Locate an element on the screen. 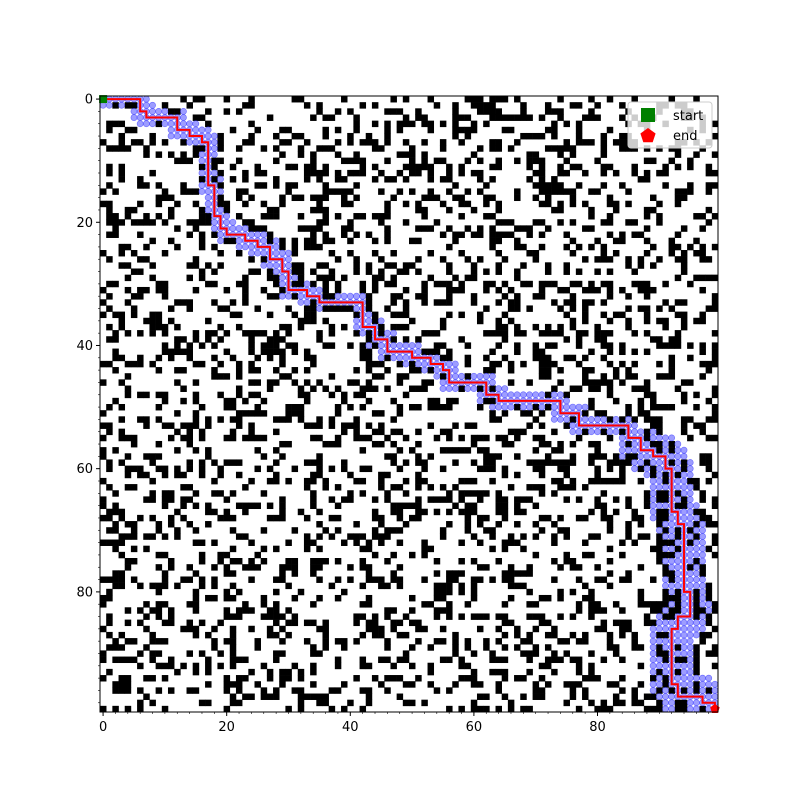 Image resolution: width=800 pixels, height=800 pixels. y-tick-label: 60 is located at coordinates (84, 469).